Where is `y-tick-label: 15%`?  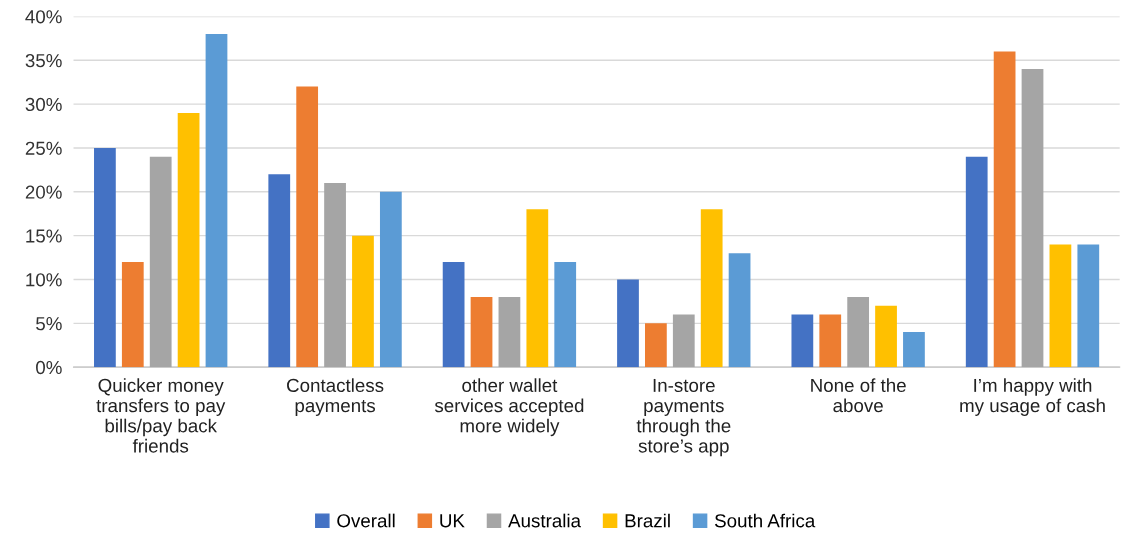
y-tick-label: 15% is located at coordinates (44, 236).